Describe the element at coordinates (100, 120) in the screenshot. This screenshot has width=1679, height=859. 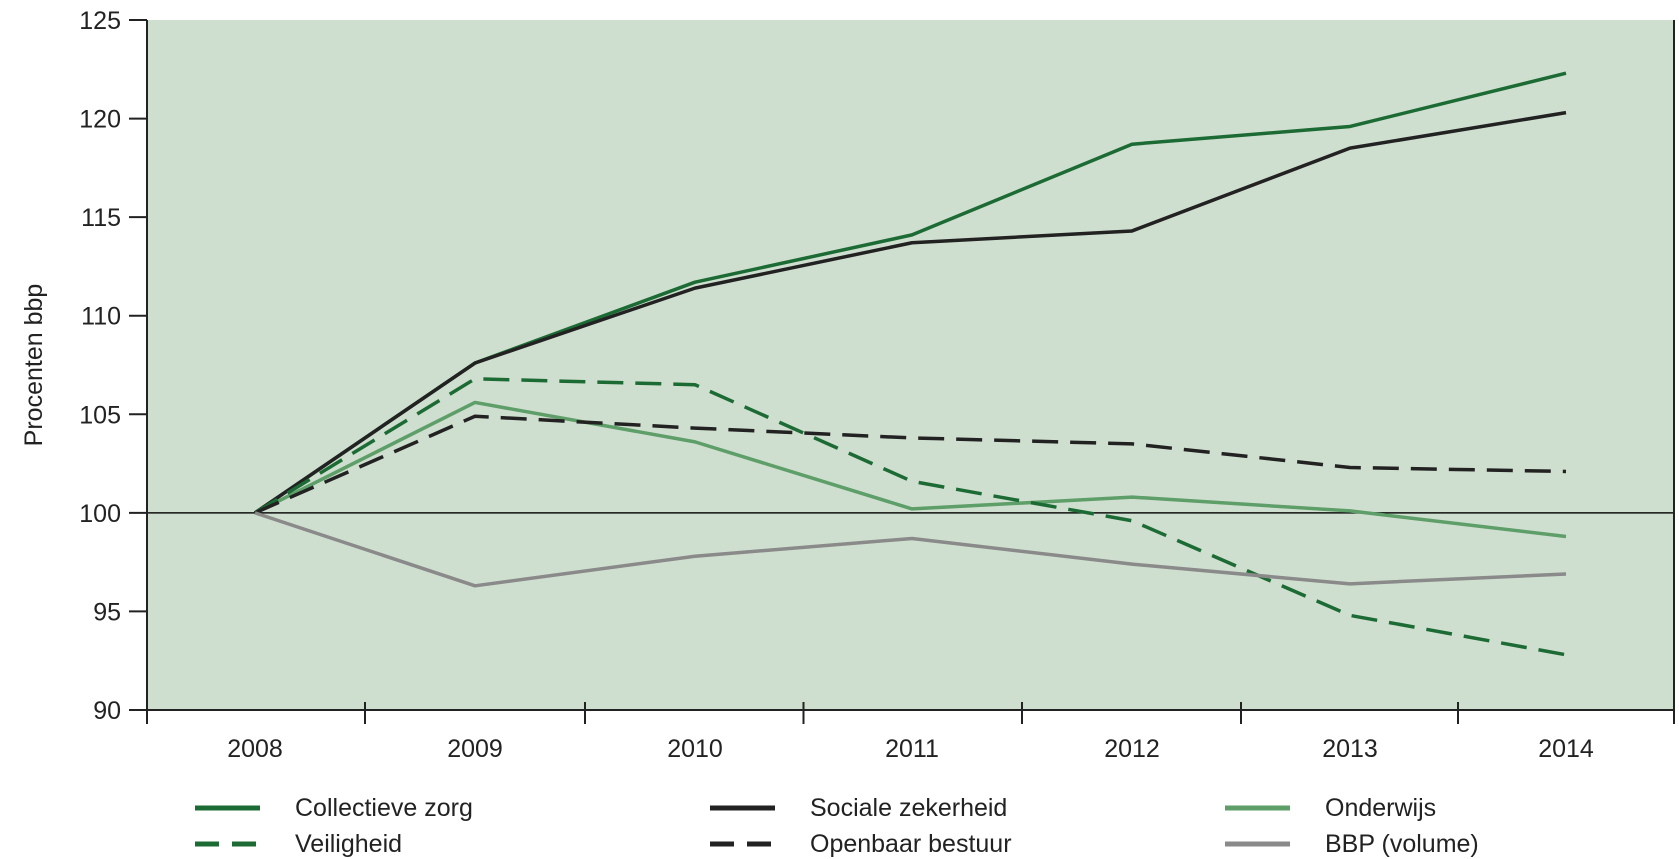
I see `y-tick-label: 120` at that location.